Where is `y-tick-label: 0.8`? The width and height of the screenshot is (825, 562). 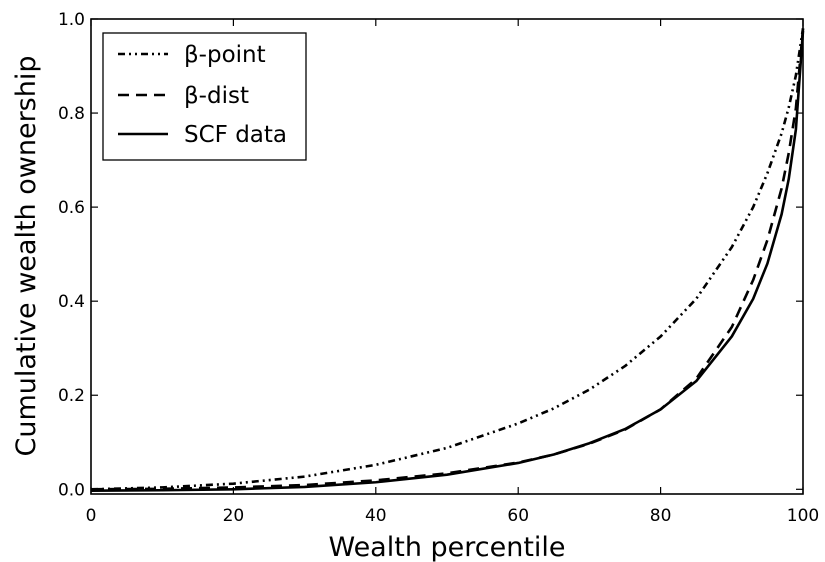
y-tick-label: 0.8 is located at coordinates (71, 114).